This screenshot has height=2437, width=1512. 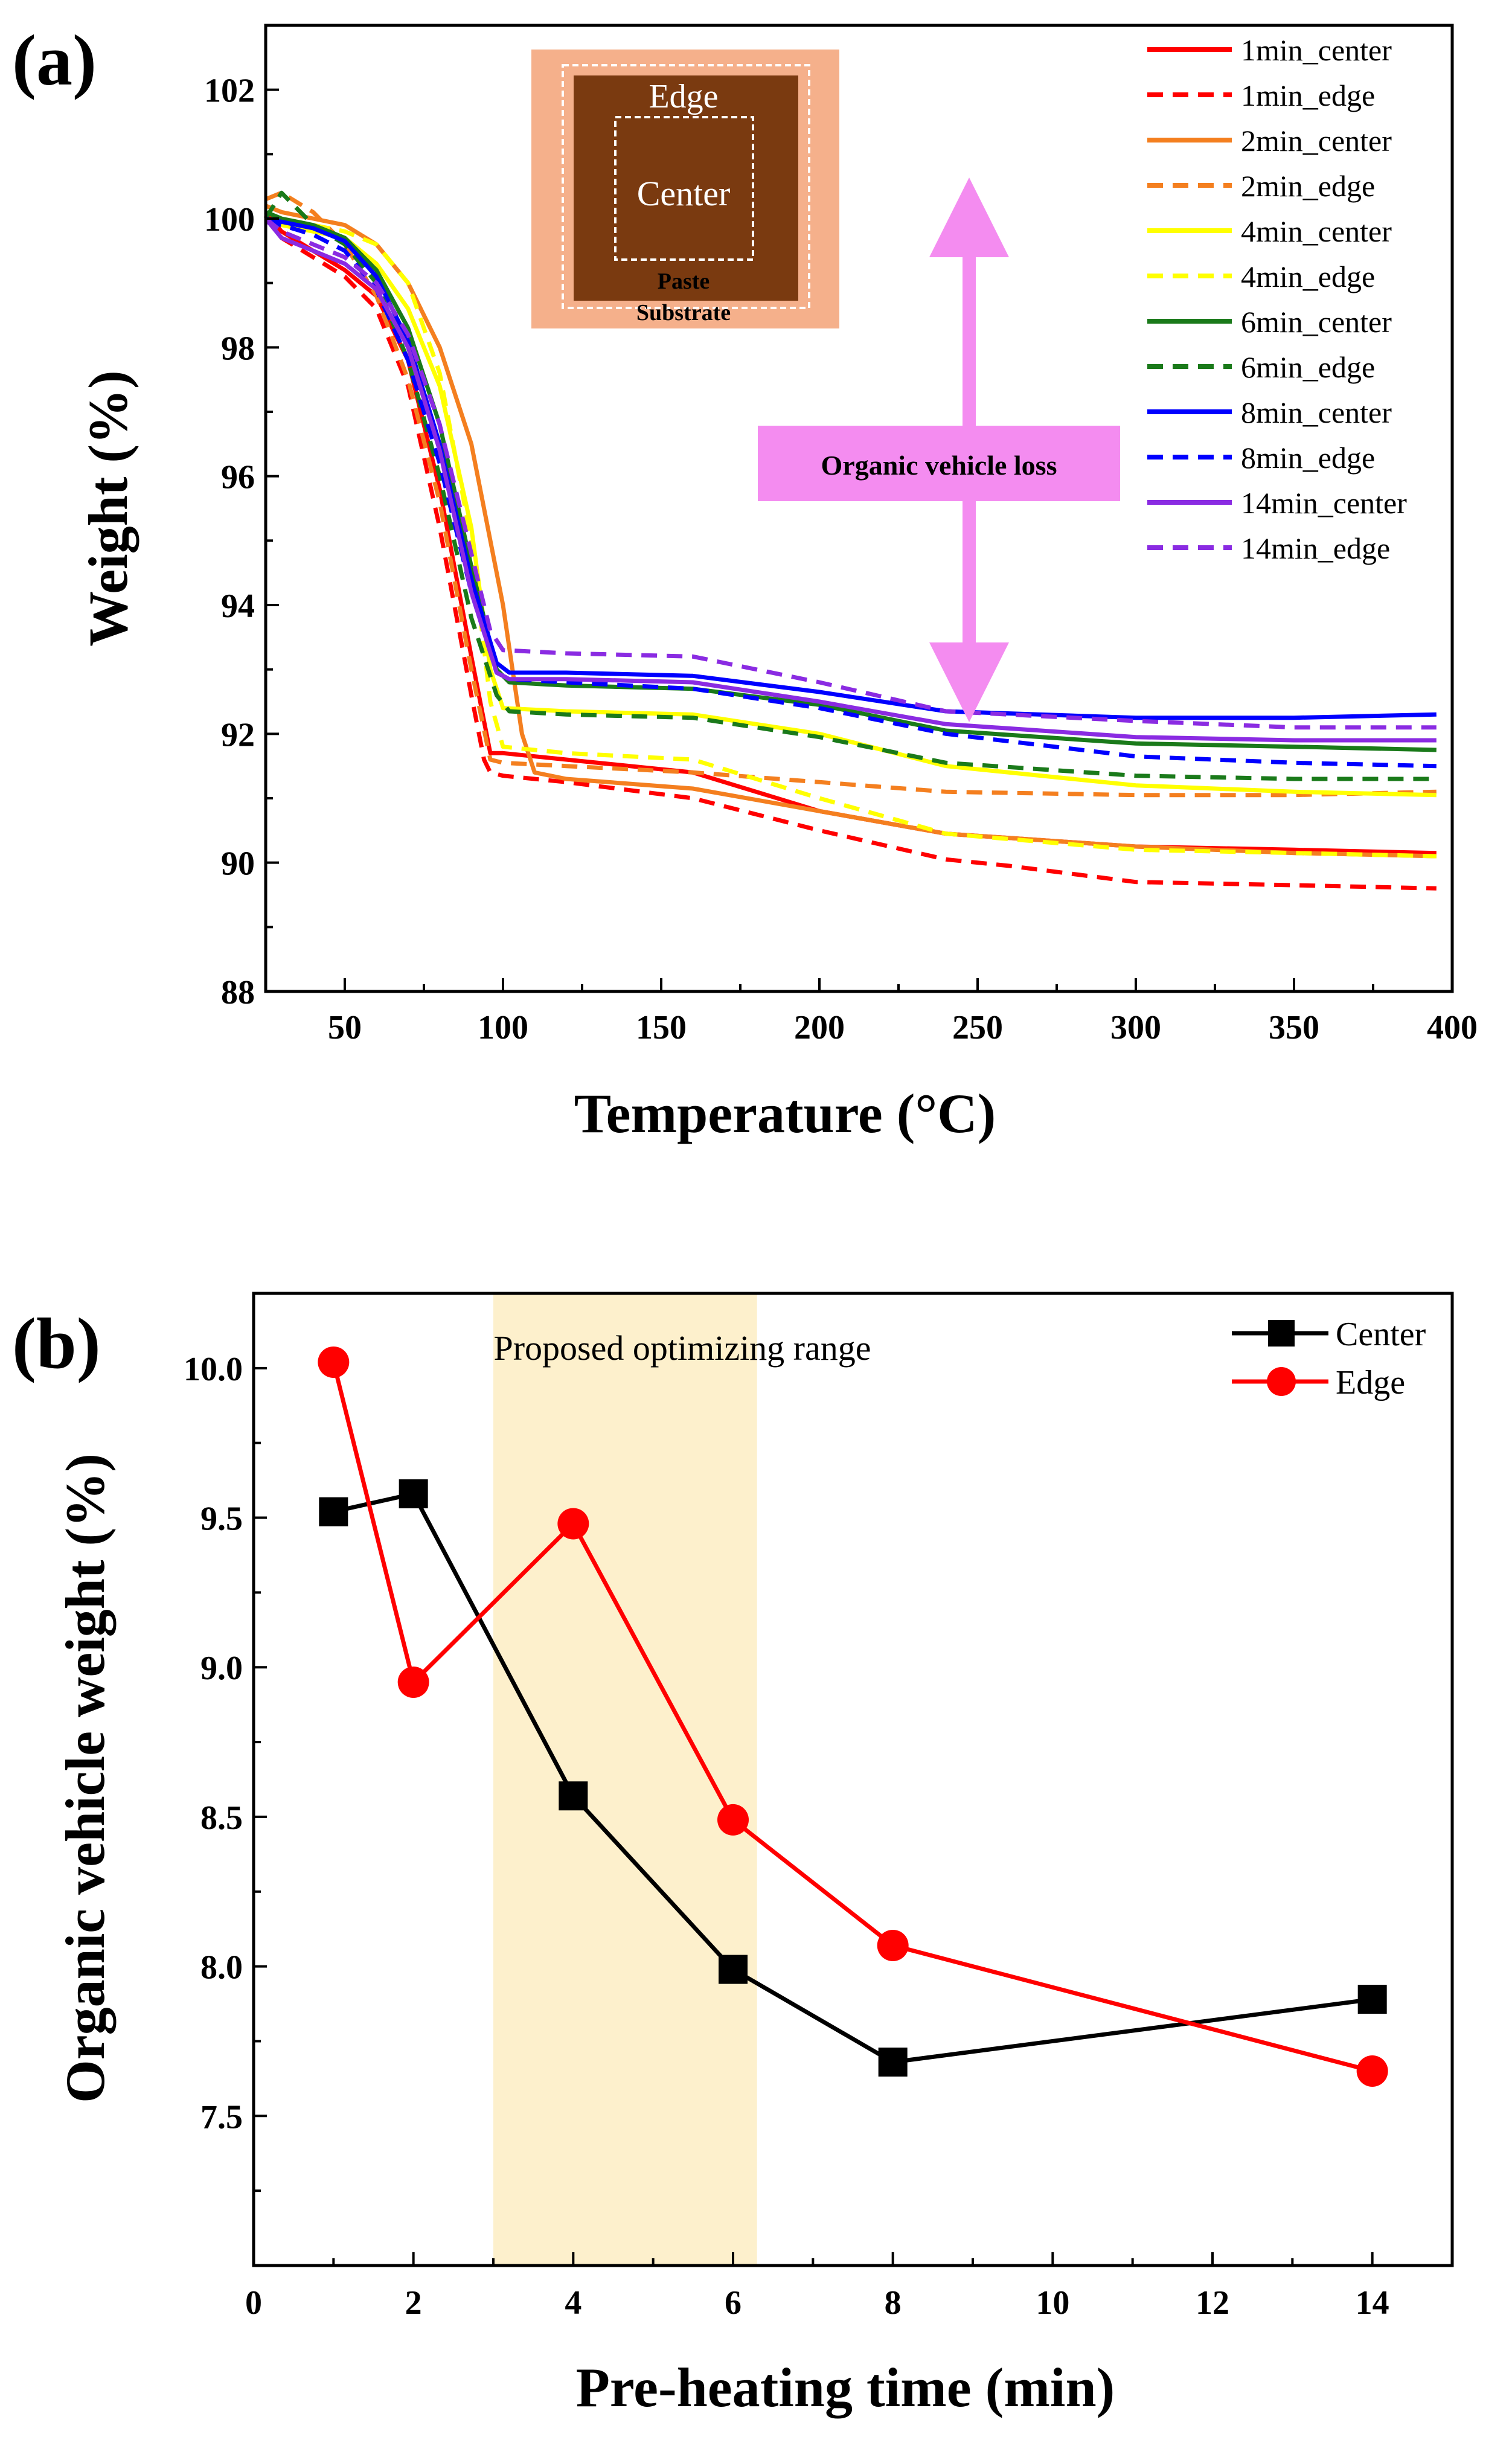 What do you see at coordinates (238, 864) in the screenshot?
I see `y-tick-label: 90` at bounding box center [238, 864].